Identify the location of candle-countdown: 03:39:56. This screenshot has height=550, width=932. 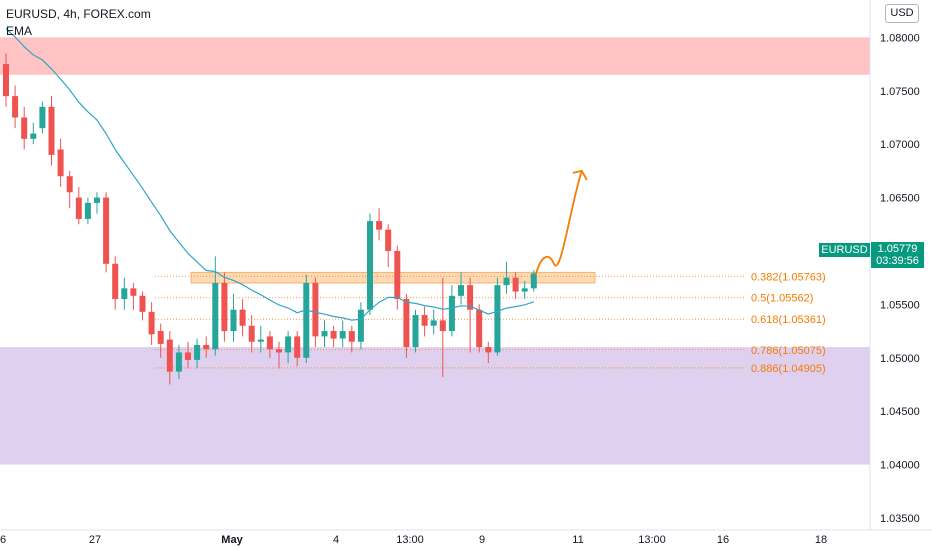
(897, 261).